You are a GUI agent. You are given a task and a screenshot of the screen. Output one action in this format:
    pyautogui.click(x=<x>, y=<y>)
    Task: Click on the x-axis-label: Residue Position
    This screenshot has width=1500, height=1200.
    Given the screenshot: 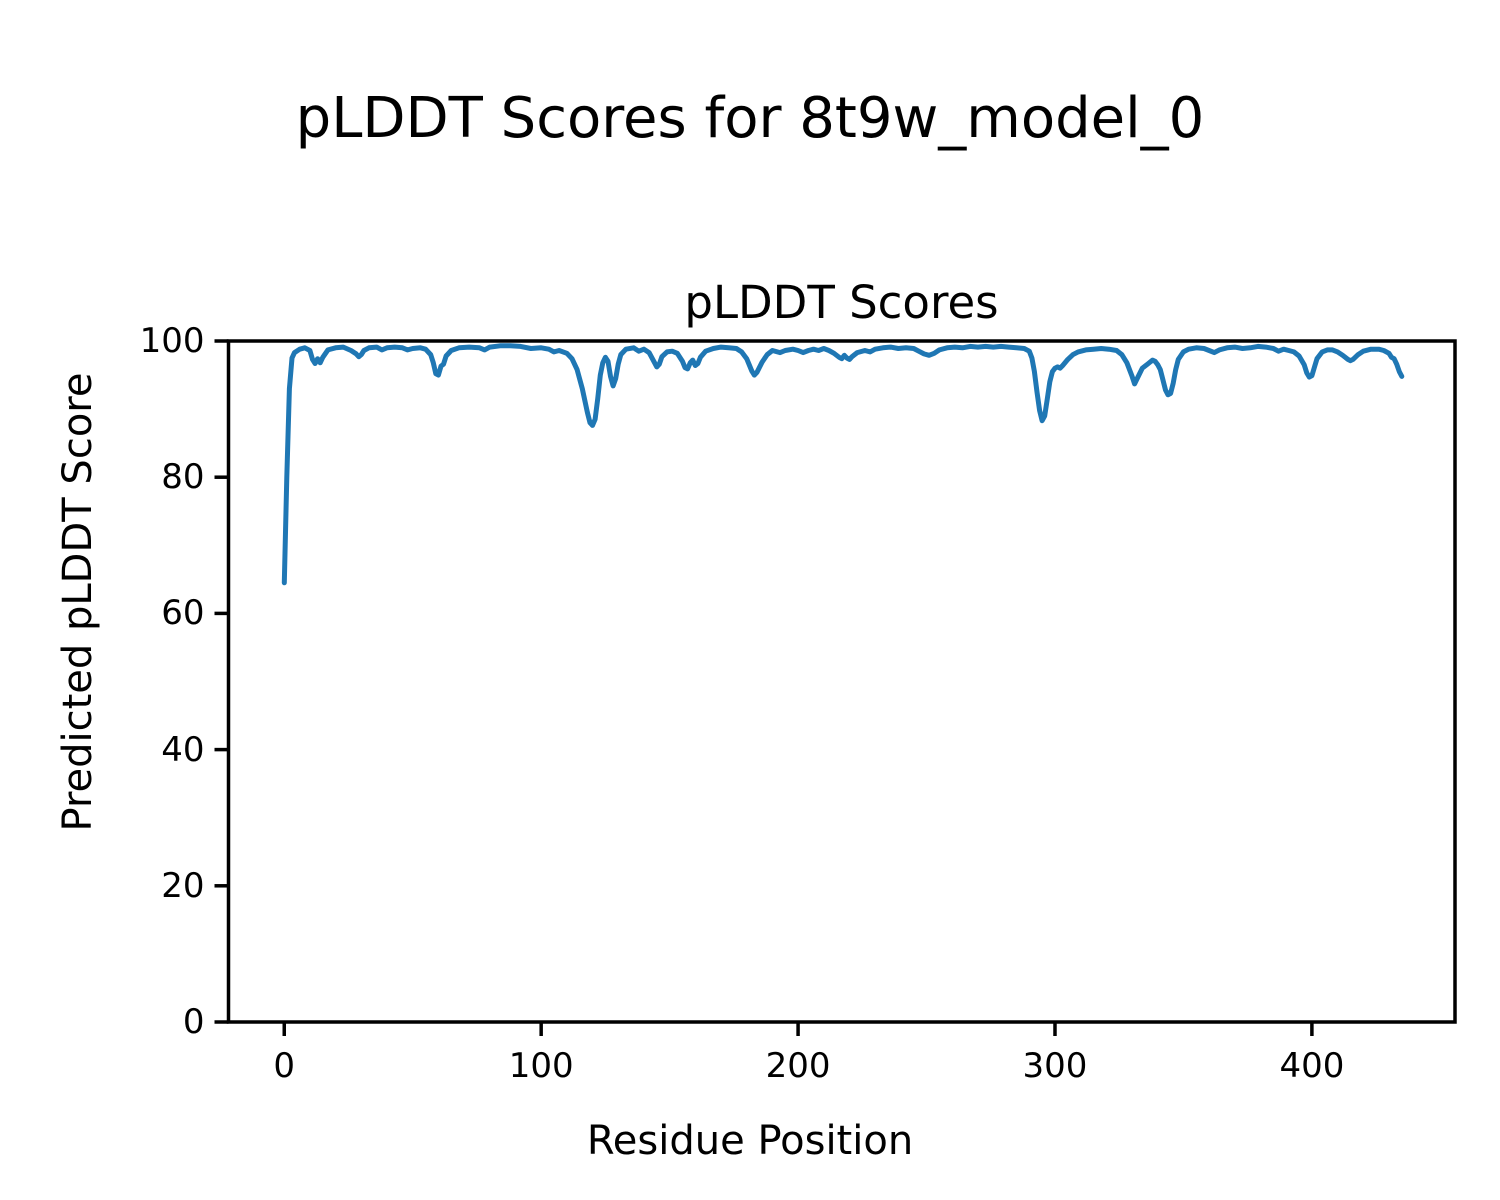 What is the action you would take?
    pyautogui.click(x=750, y=1141)
    